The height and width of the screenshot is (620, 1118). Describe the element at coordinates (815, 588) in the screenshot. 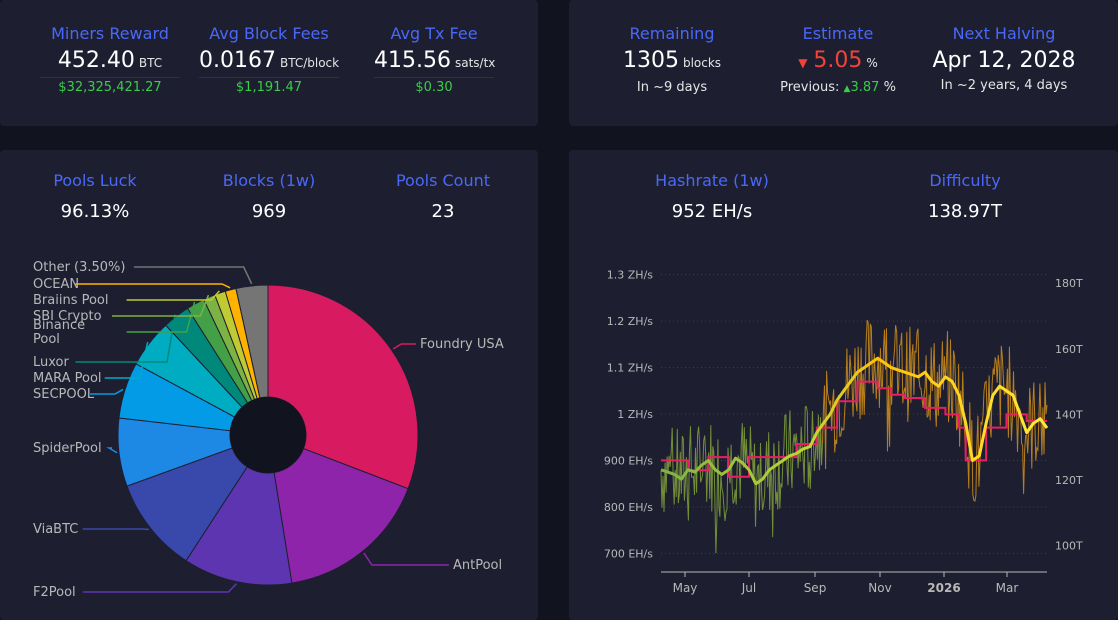

I see `x-tick-label: Sep` at that location.